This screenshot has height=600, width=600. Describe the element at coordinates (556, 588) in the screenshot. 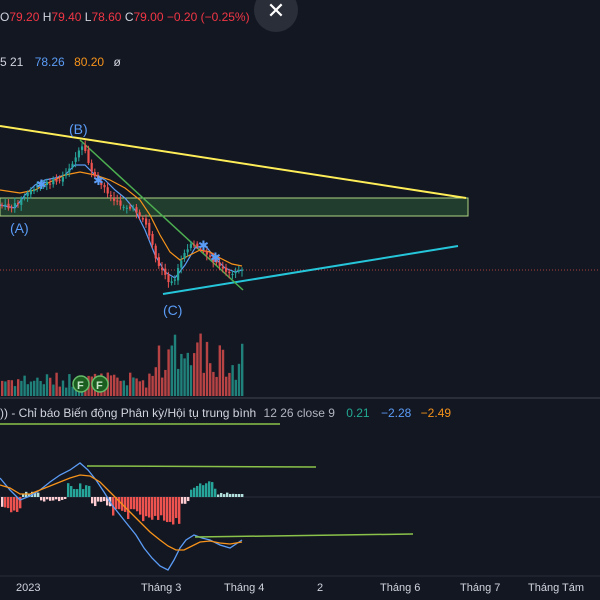

I see `time-axis-label: Tháng Tám` at that location.